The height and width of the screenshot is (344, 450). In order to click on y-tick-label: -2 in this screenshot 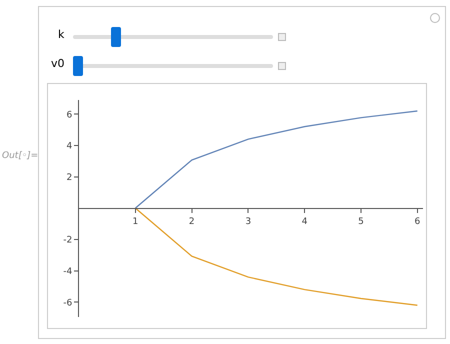, I will do `click(67, 241)`.